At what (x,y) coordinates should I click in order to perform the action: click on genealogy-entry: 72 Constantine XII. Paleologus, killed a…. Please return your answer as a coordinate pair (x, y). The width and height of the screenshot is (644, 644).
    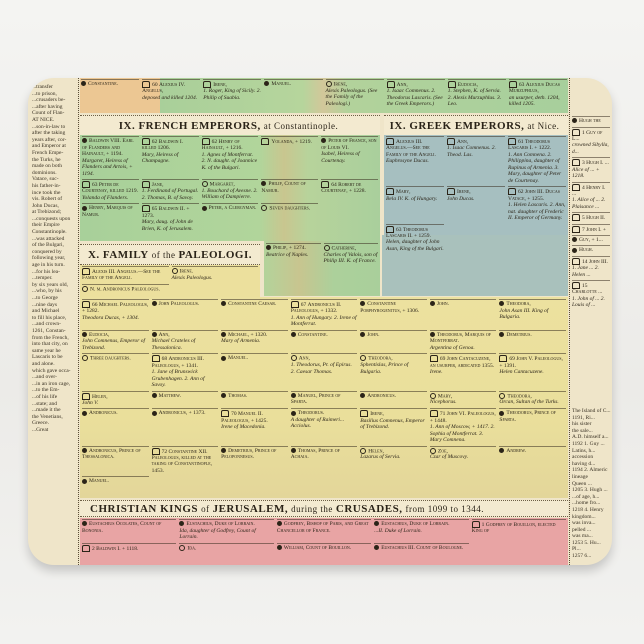
    Looking at the image, I should click on (185, 460).